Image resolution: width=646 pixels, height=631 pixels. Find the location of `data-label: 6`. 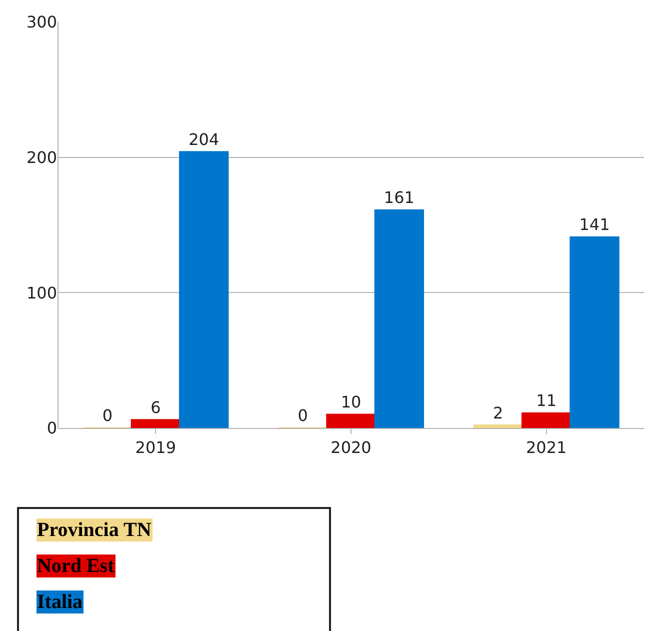

data-label: 6 is located at coordinates (155, 407).